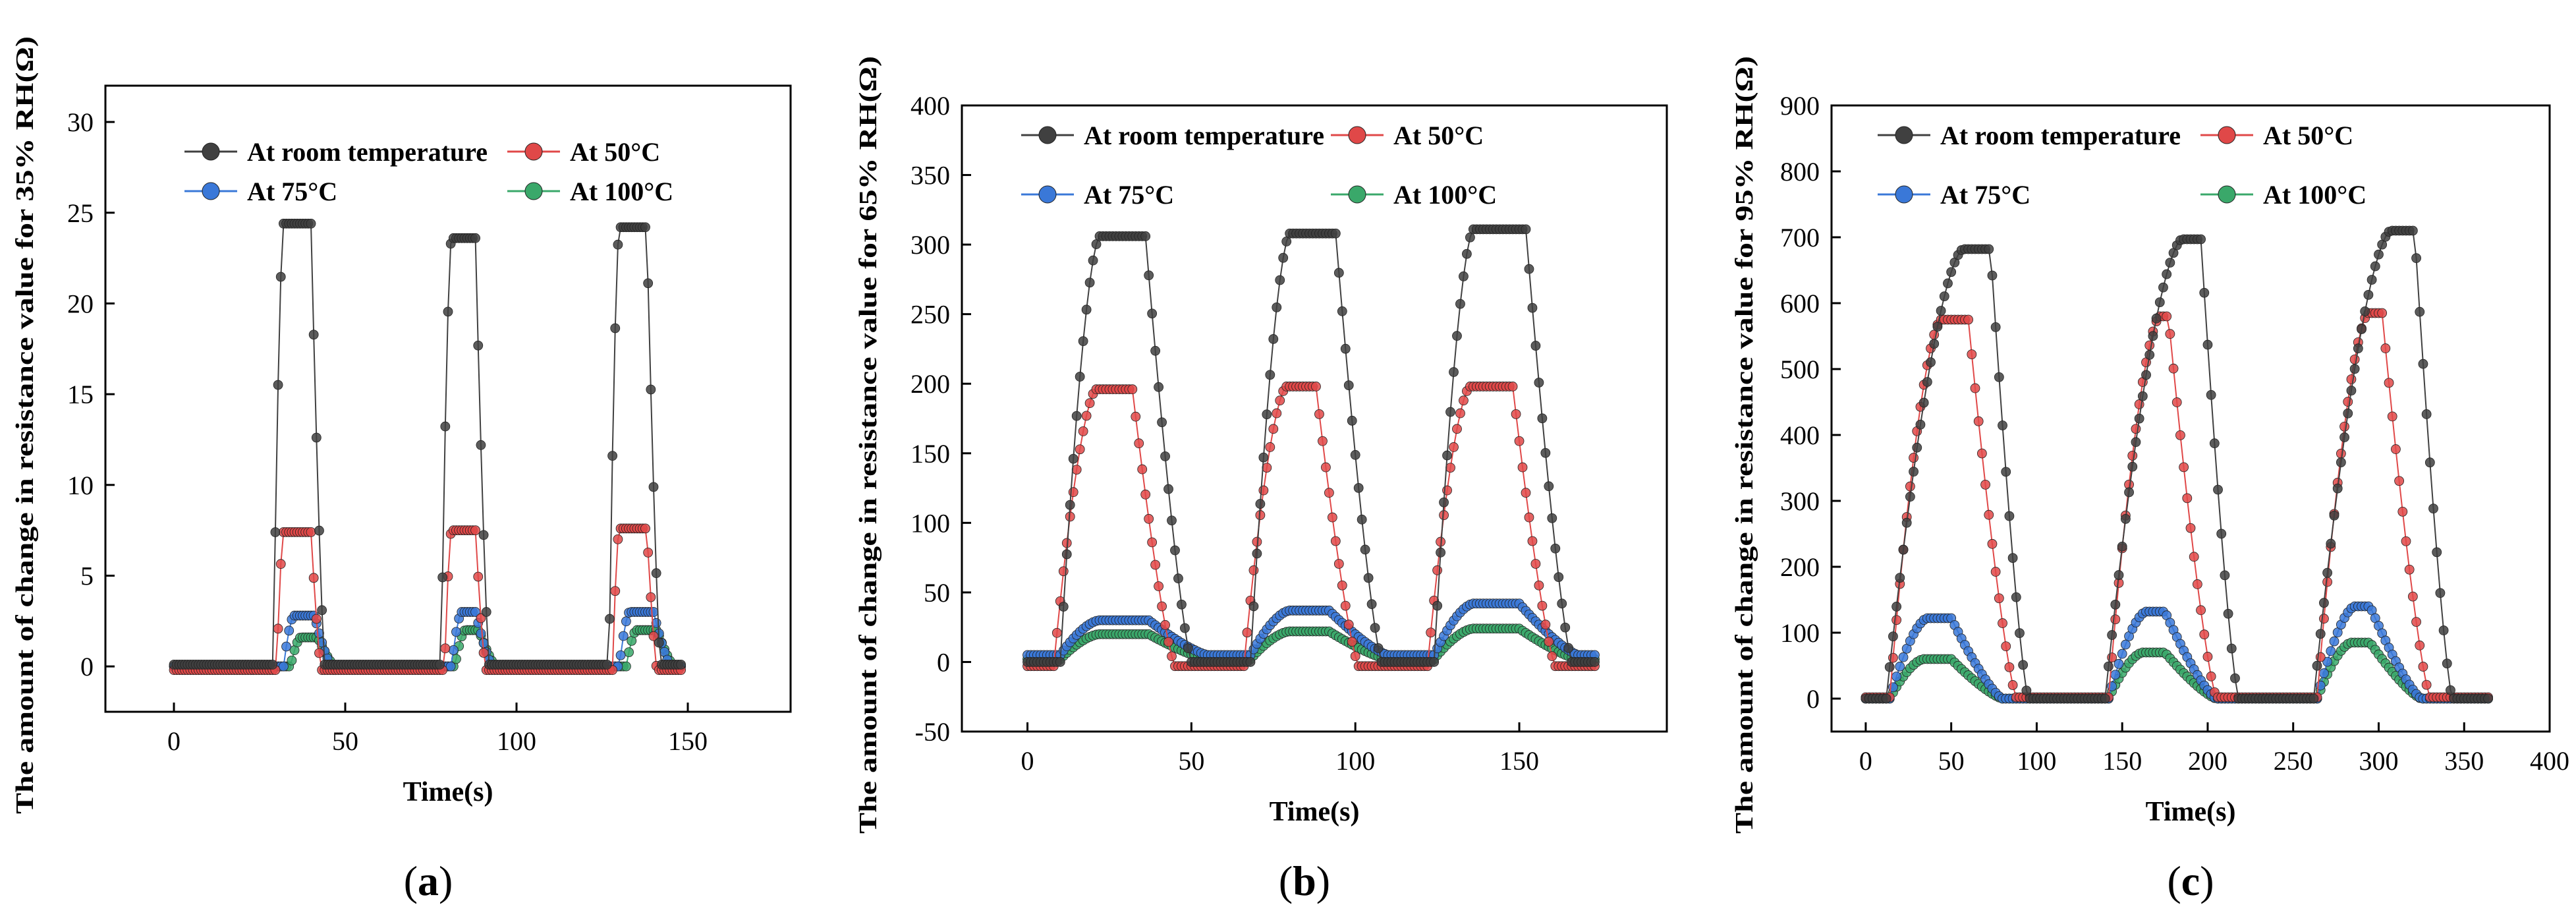 The height and width of the screenshot is (924, 2576). What do you see at coordinates (930, 315) in the screenshot?
I see `y-tick-label: 250` at bounding box center [930, 315].